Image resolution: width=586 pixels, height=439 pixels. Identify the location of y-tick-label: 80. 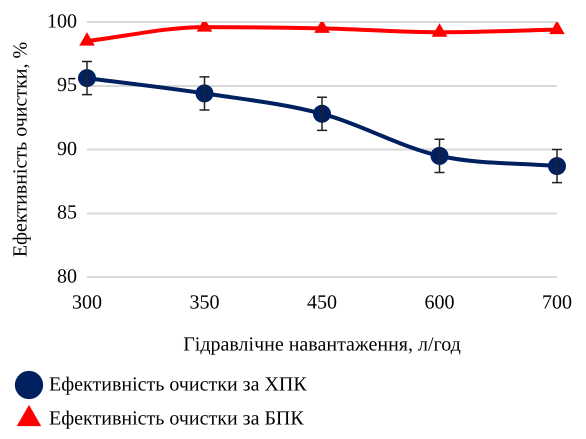
(67, 276).